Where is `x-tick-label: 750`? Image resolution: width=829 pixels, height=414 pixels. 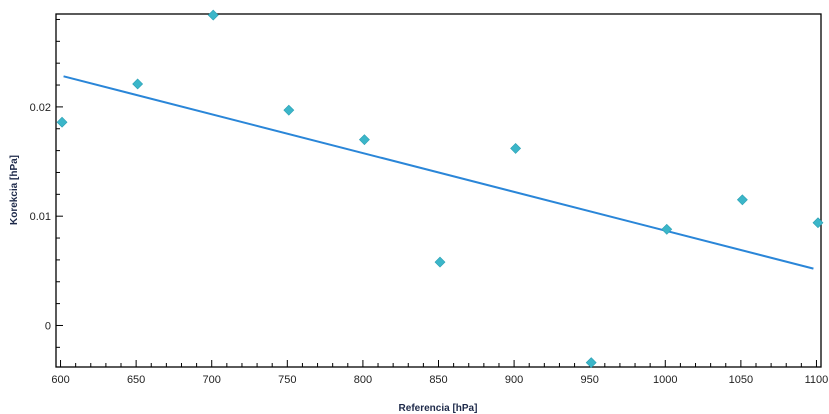
x-tick-label: 750 is located at coordinates (287, 380).